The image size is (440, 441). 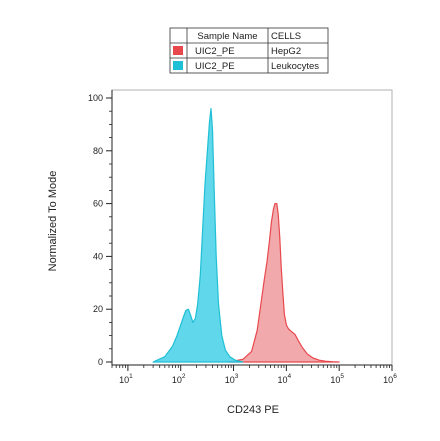 What do you see at coordinates (126, 379) in the screenshot?
I see `x-tick-label: 10¹` at bounding box center [126, 379].